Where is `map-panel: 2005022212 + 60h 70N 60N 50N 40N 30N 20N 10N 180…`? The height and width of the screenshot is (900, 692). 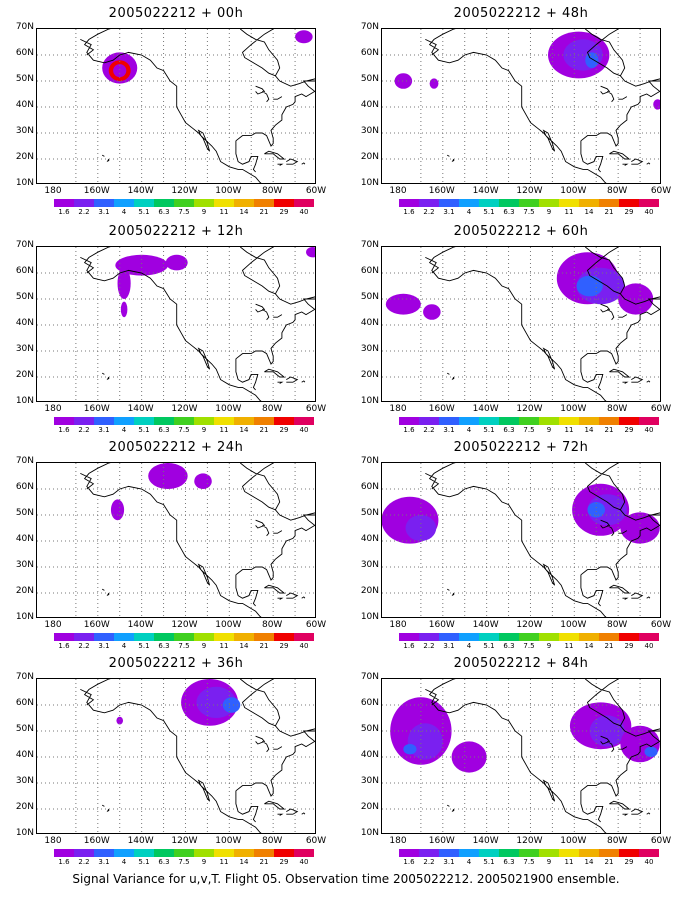
map-panel: 2005022212 + 60h 70N 60N 50N 40N 30N 20N 10N 180… is located at coordinates (526, 334).